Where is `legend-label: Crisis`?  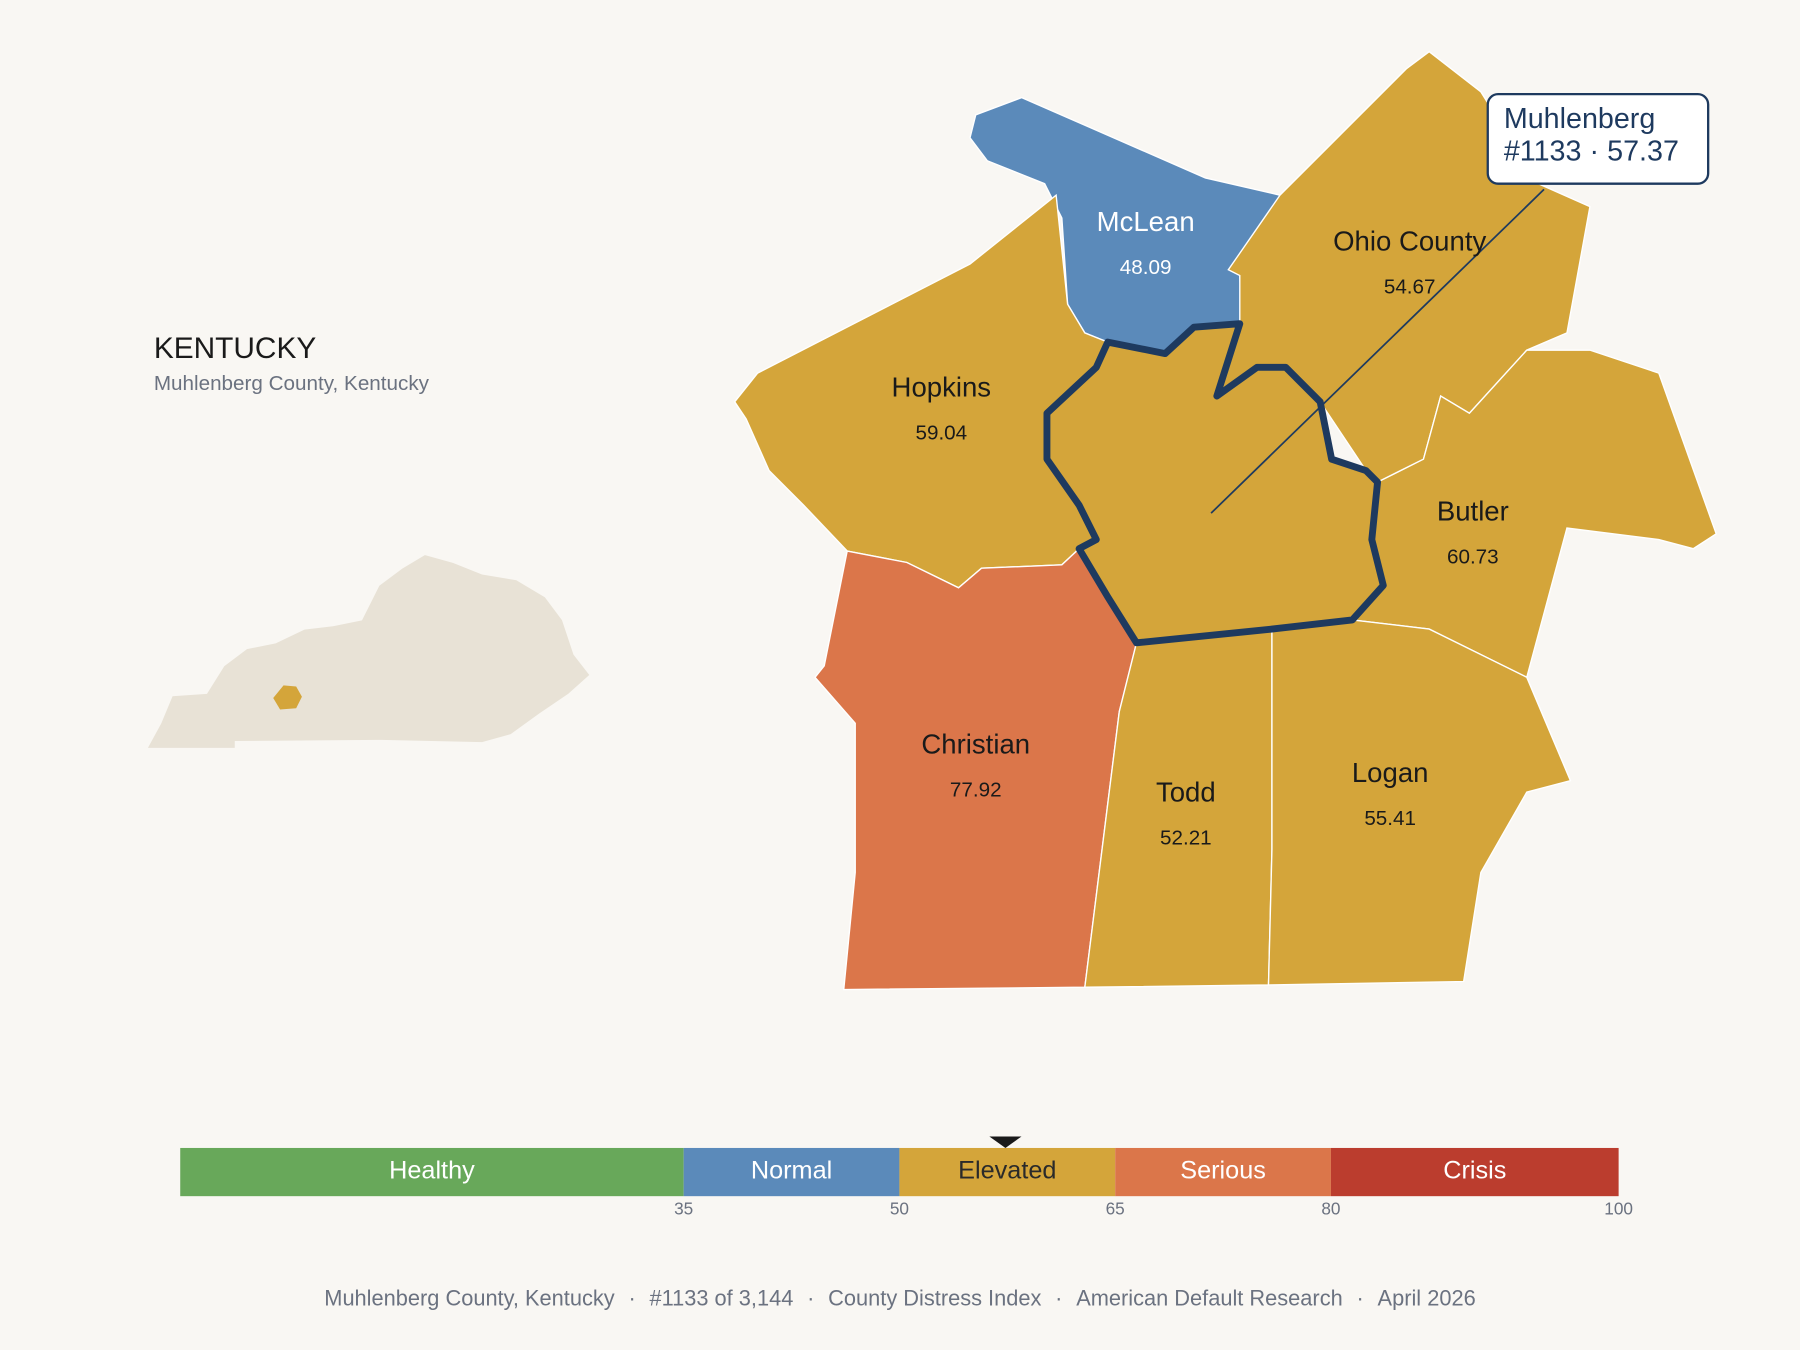
legend-label: Crisis is located at coordinates (1474, 1171).